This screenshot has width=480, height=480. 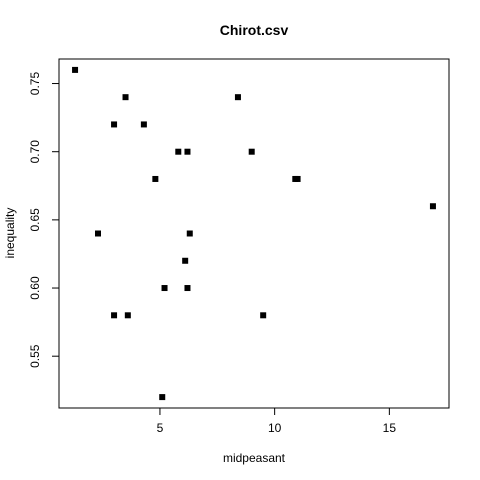 I want to click on y-axis: 0.55 0.60 0.65 0.70 0.75, so click(x=44, y=220).